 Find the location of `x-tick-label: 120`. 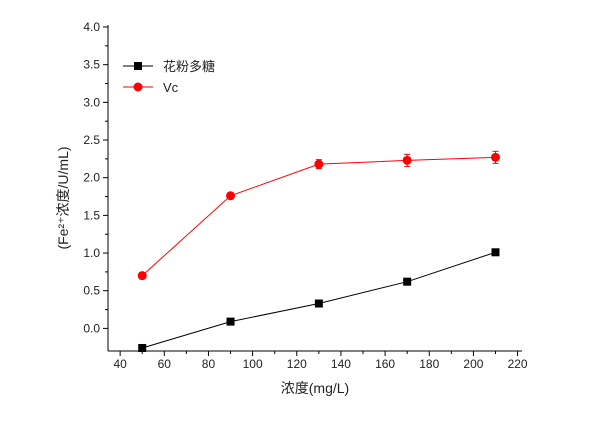

x-tick-label: 120 is located at coordinates (297, 364).